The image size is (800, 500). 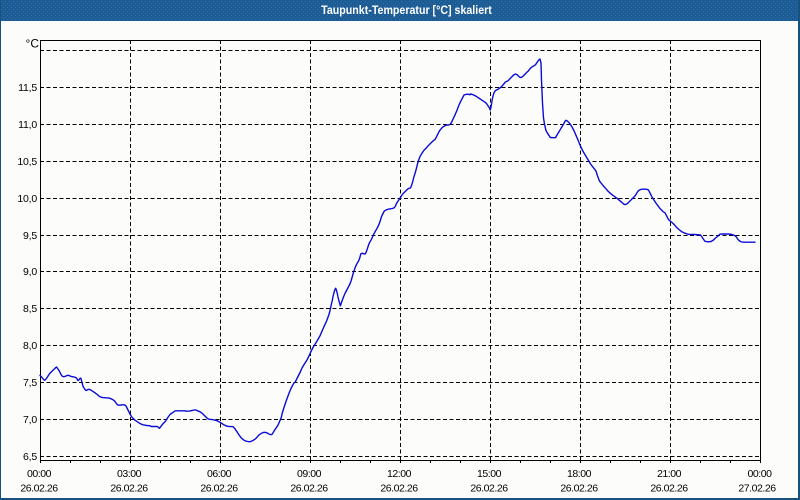 What do you see at coordinates (757, 489) in the screenshot?
I see `svg-text: 27.02.26` at bounding box center [757, 489].